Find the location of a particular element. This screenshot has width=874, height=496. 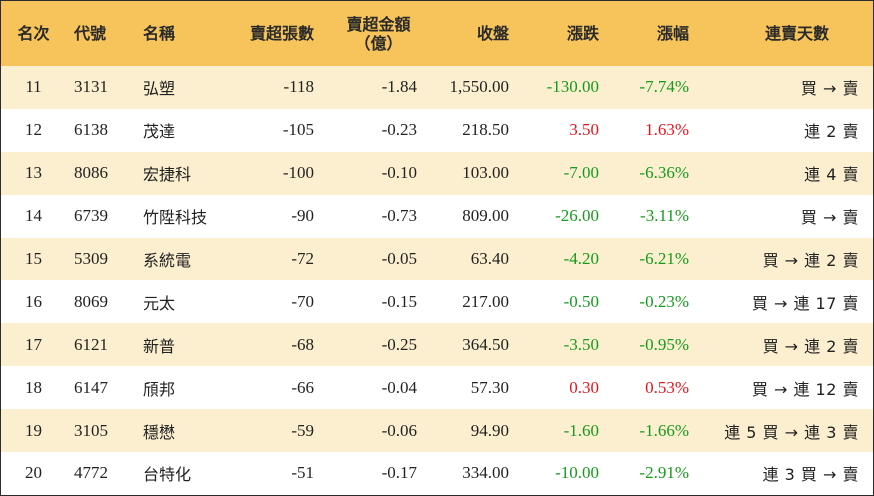

header-row: 名次 代號 名稱 賣超張數 賣超金額 （億） 收盤 漲跌 漲幅 連賣天數 is located at coordinates (437, 33).